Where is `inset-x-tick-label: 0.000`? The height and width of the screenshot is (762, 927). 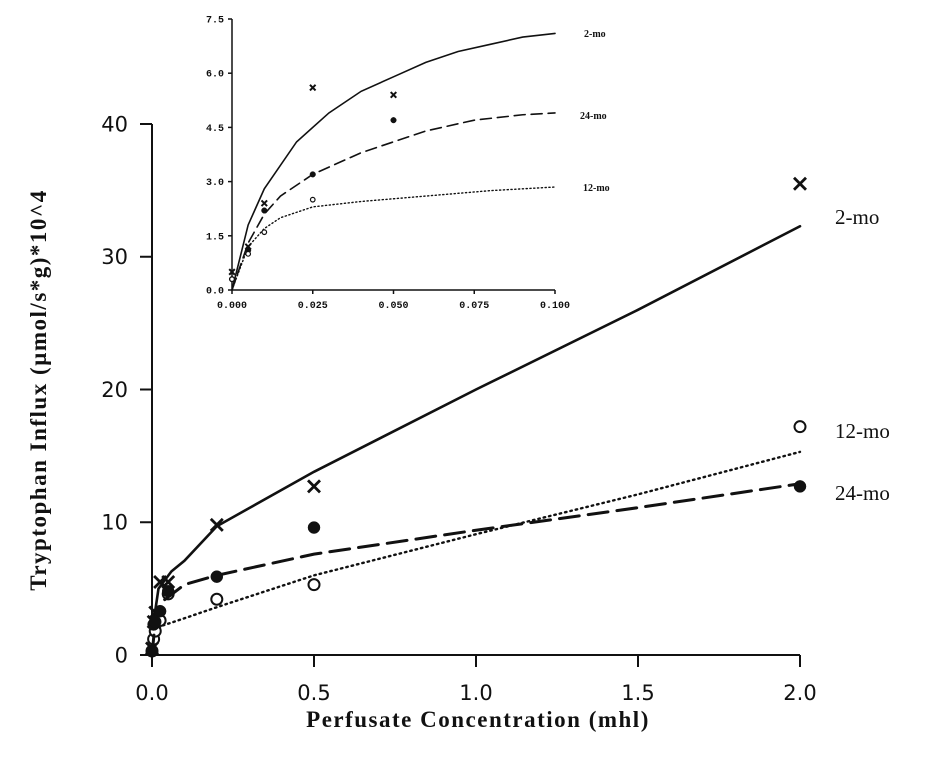 inset-x-tick-label: 0.000 is located at coordinates (232, 306).